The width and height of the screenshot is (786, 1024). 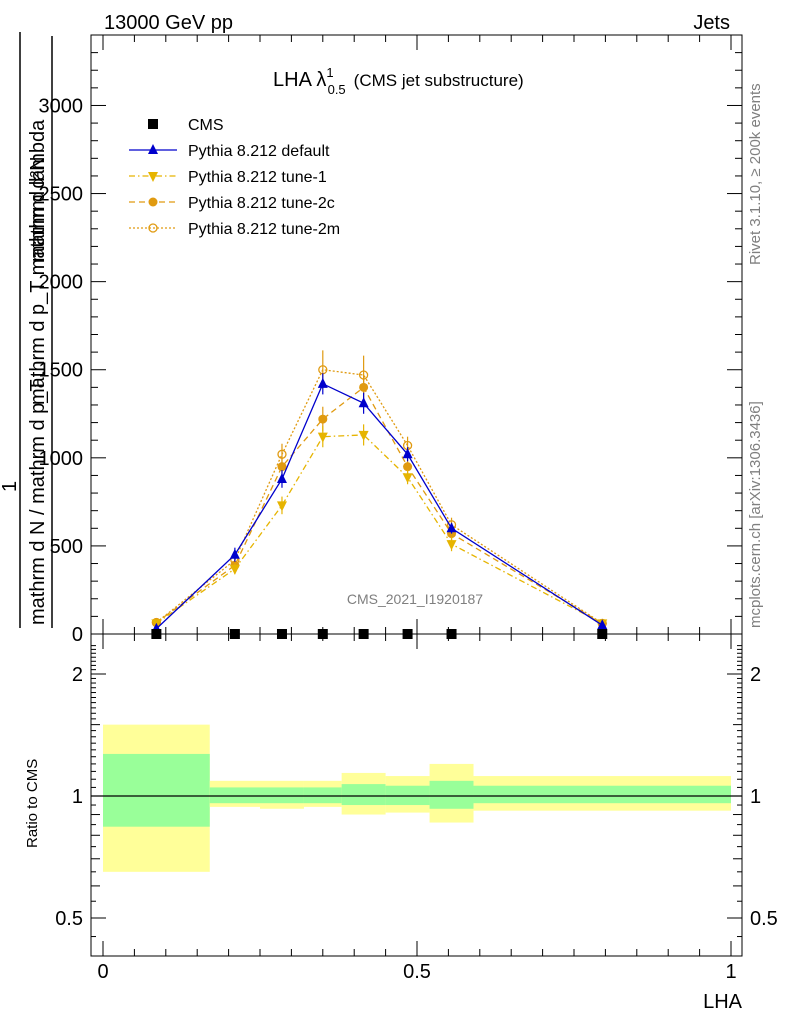 What do you see at coordinates (77, 797) in the screenshot?
I see `ratio-y-tick-label-left: 1` at bounding box center [77, 797].